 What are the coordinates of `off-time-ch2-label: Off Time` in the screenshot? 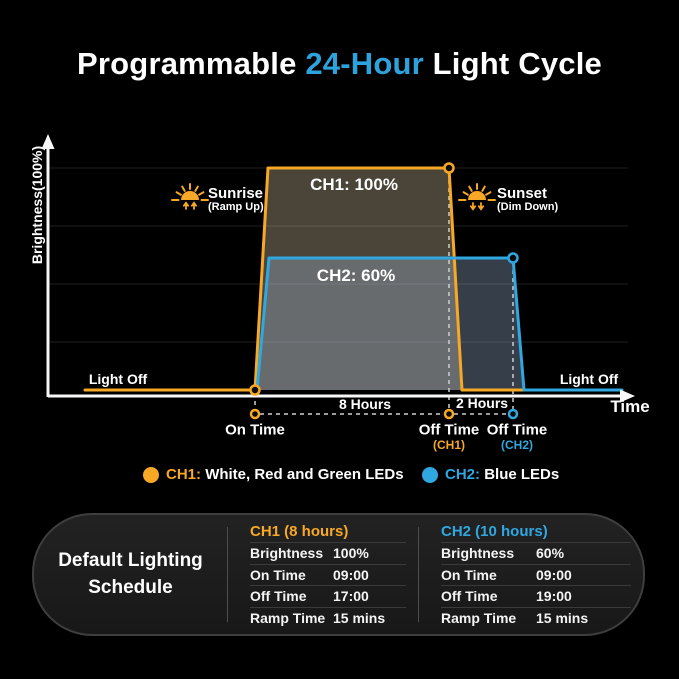 It's located at (517, 430).